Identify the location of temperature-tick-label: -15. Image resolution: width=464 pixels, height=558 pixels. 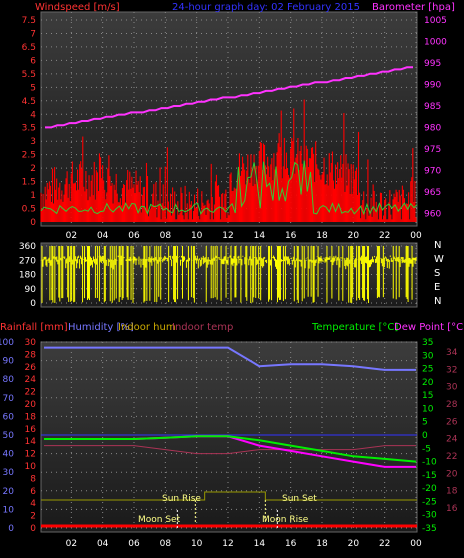
(429, 476).